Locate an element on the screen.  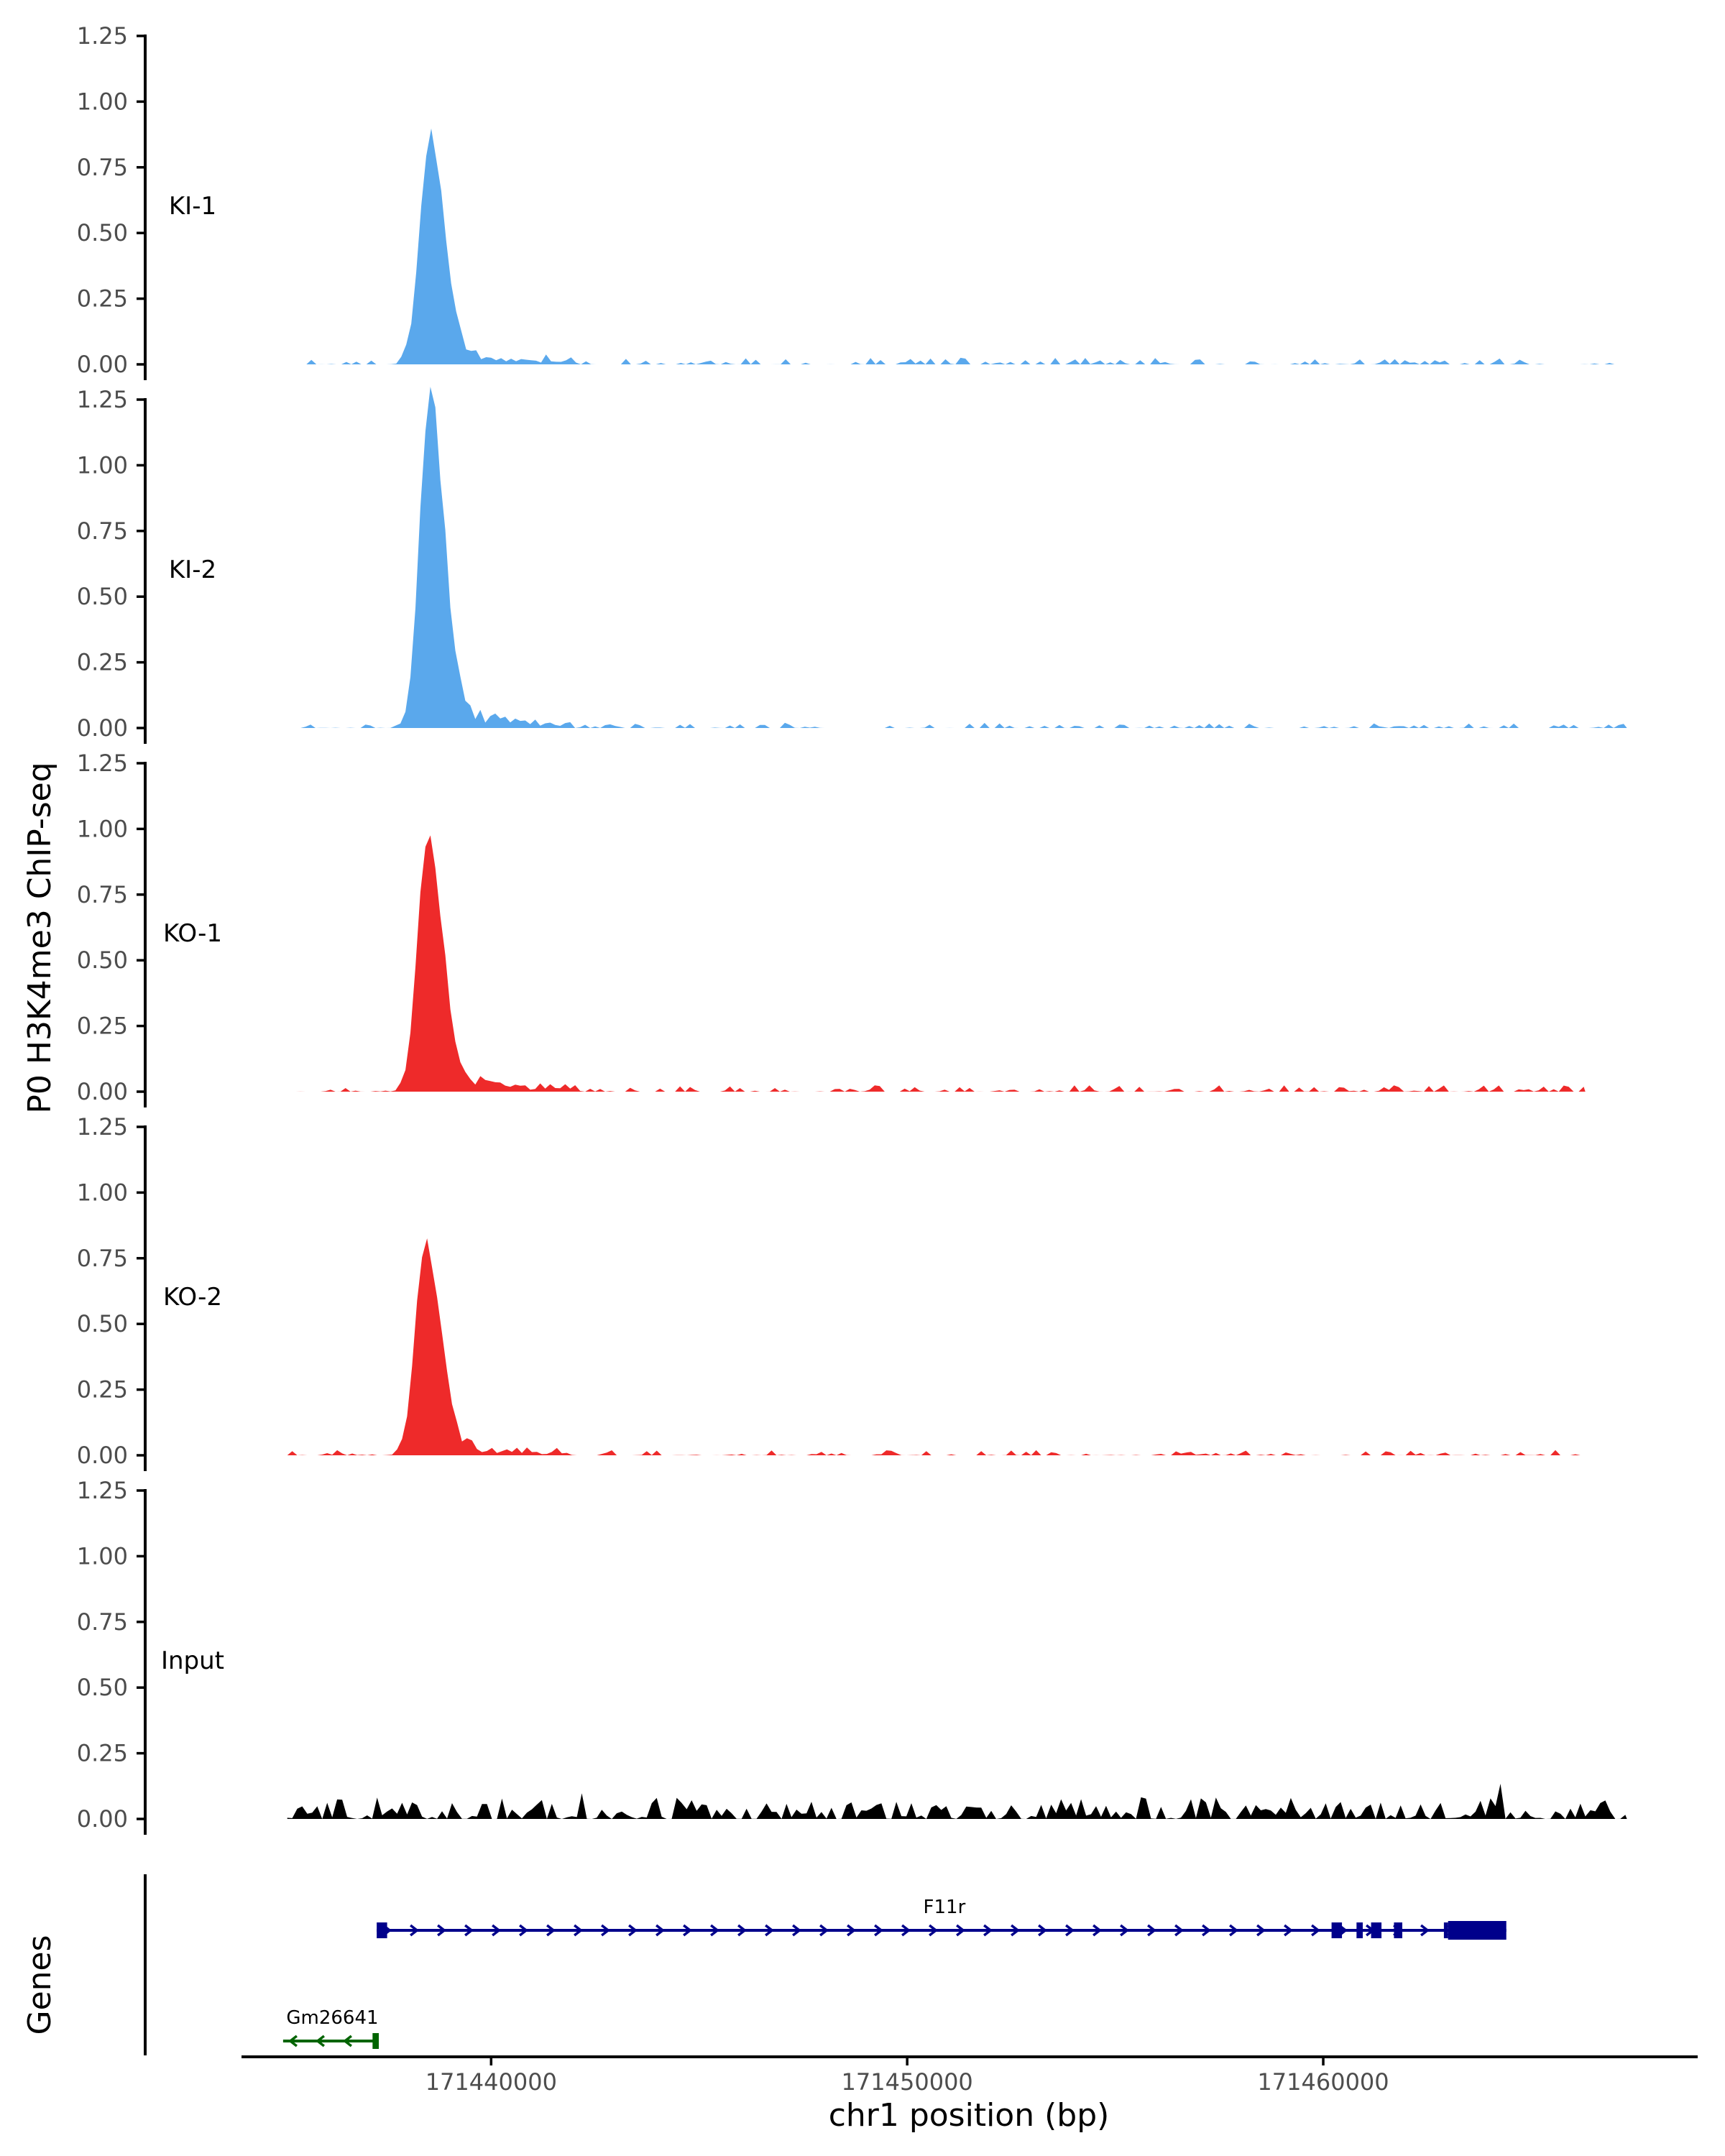
x-tick-label: 171440000 is located at coordinates (491, 2082).